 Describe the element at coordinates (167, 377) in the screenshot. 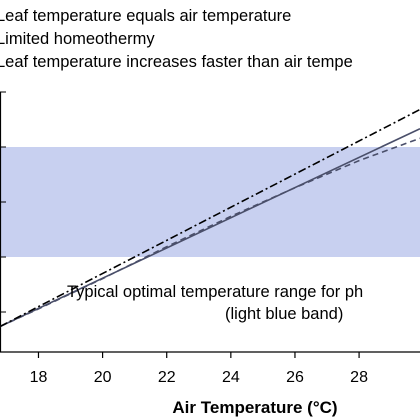

I see `x-tick-label: 22` at that location.